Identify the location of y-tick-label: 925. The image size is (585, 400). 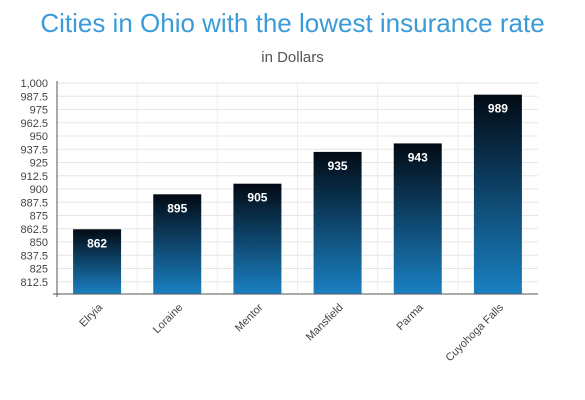
(39, 164).